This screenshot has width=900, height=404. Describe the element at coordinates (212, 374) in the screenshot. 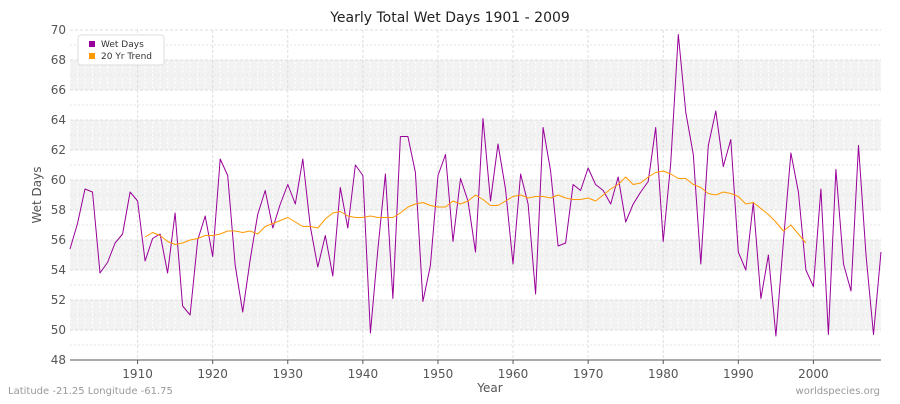

I see `x-tick-label: 1920` at that location.